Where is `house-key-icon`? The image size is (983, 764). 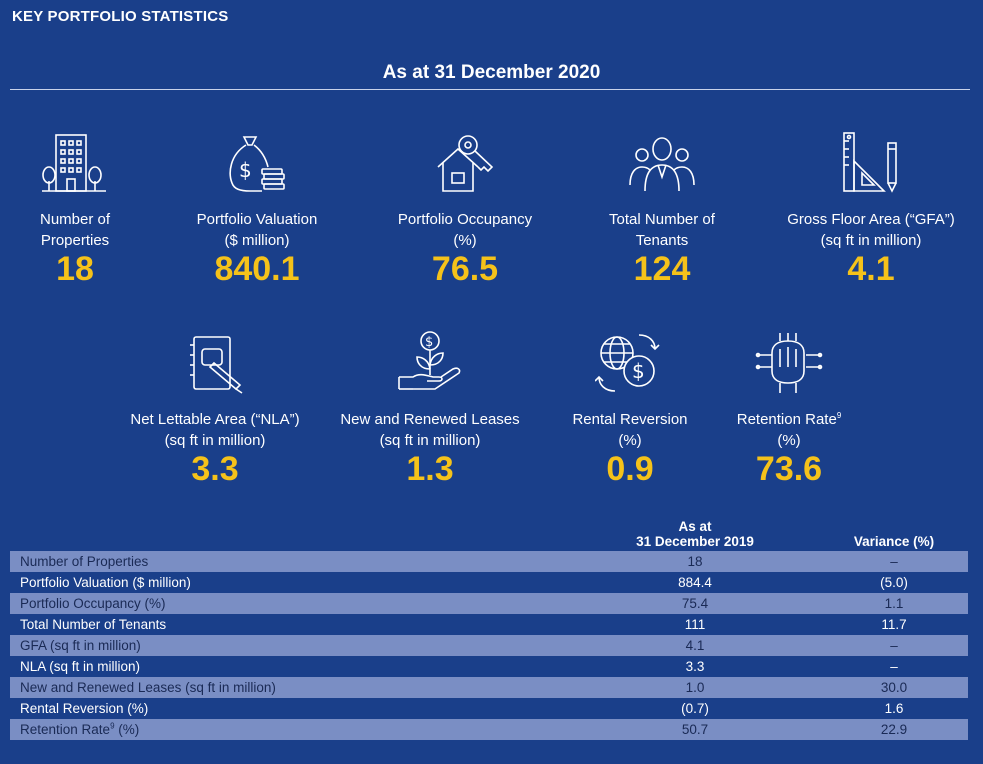
house-key-icon is located at coordinates (465, 160).